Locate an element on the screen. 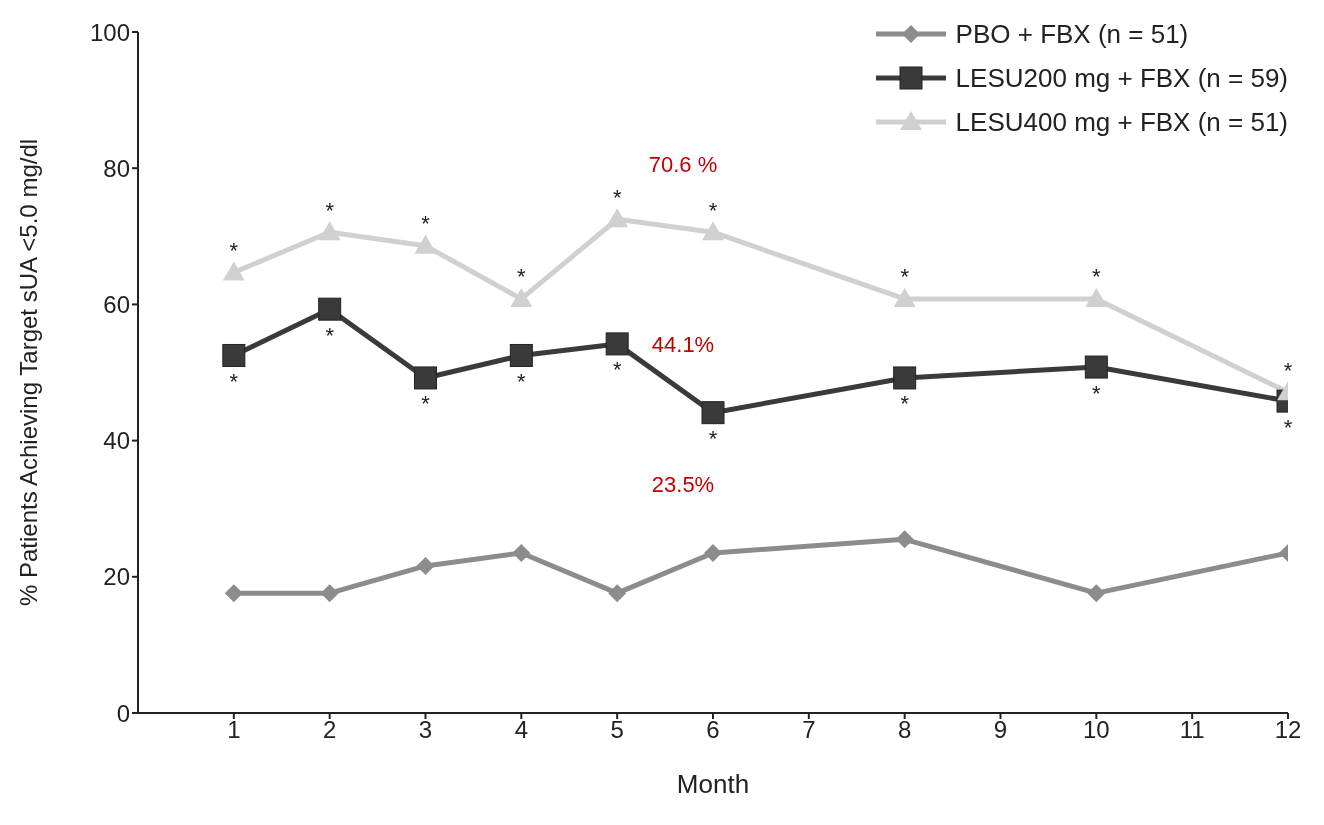 Image resolution: width=1324 pixels, height=825 pixels. x-tick-label: 12 is located at coordinates (1288, 730).